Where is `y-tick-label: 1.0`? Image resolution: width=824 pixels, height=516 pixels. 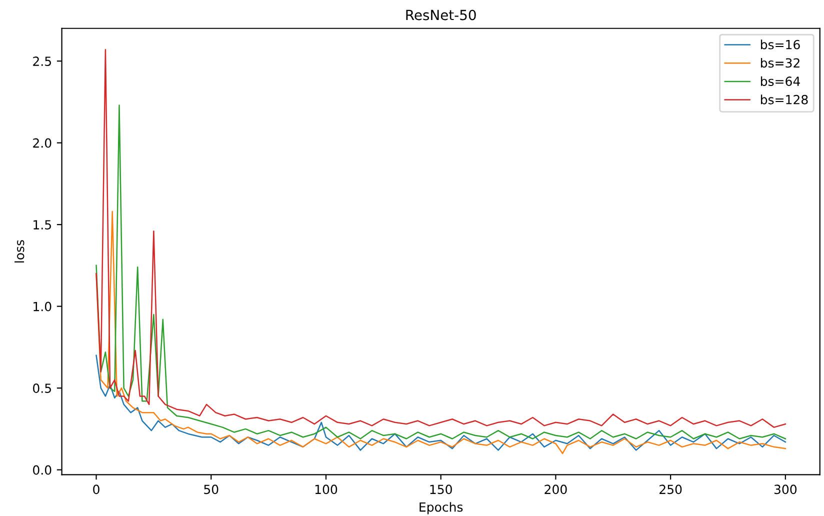
y-tick-label: 1.0 is located at coordinates (43, 307).